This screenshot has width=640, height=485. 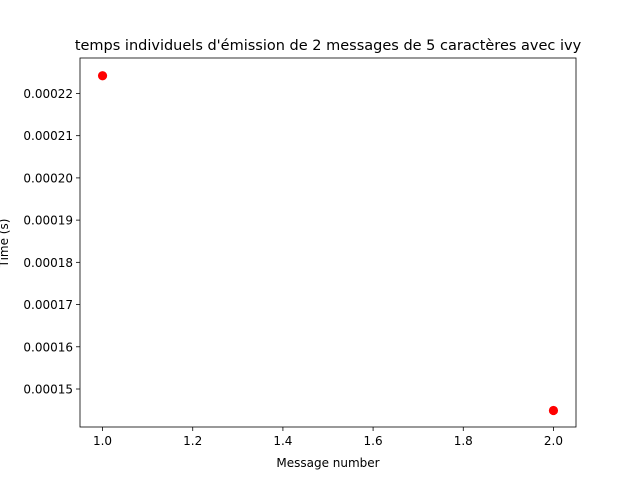 What do you see at coordinates (373, 441) in the screenshot?
I see `x-tick-label: 1.6` at bounding box center [373, 441].